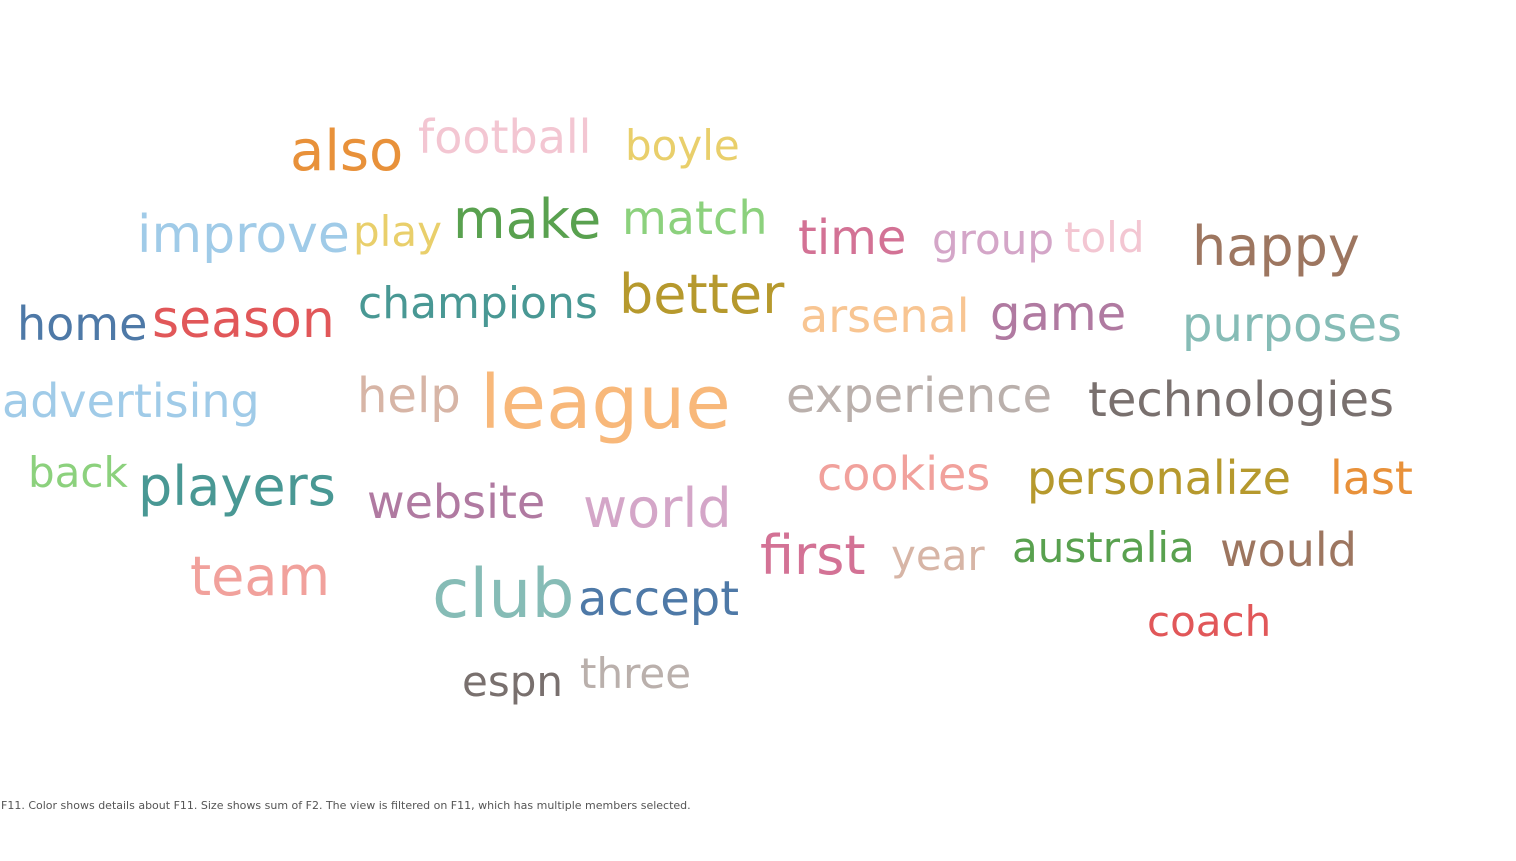  Describe the element at coordinates (635, 673) in the screenshot. I see `word-three: three` at that location.